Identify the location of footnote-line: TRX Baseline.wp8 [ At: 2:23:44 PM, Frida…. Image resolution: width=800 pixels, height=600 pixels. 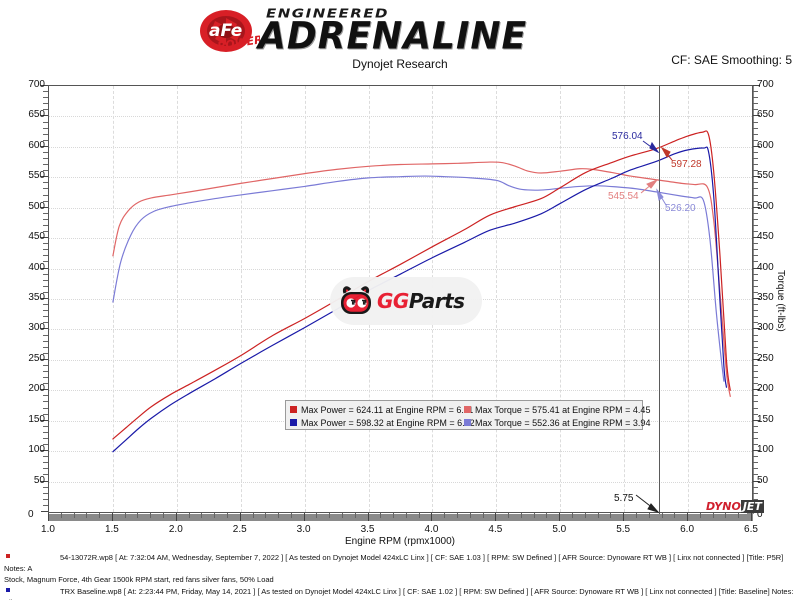
(402, 593).